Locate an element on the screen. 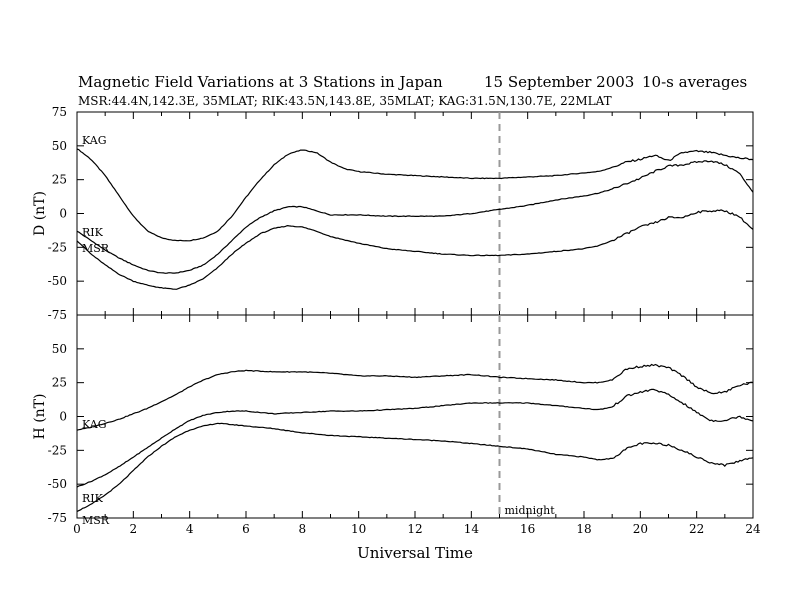 The image size is (792, 612). x-axis-label: Universal Time is located at coordinates (415, 553).